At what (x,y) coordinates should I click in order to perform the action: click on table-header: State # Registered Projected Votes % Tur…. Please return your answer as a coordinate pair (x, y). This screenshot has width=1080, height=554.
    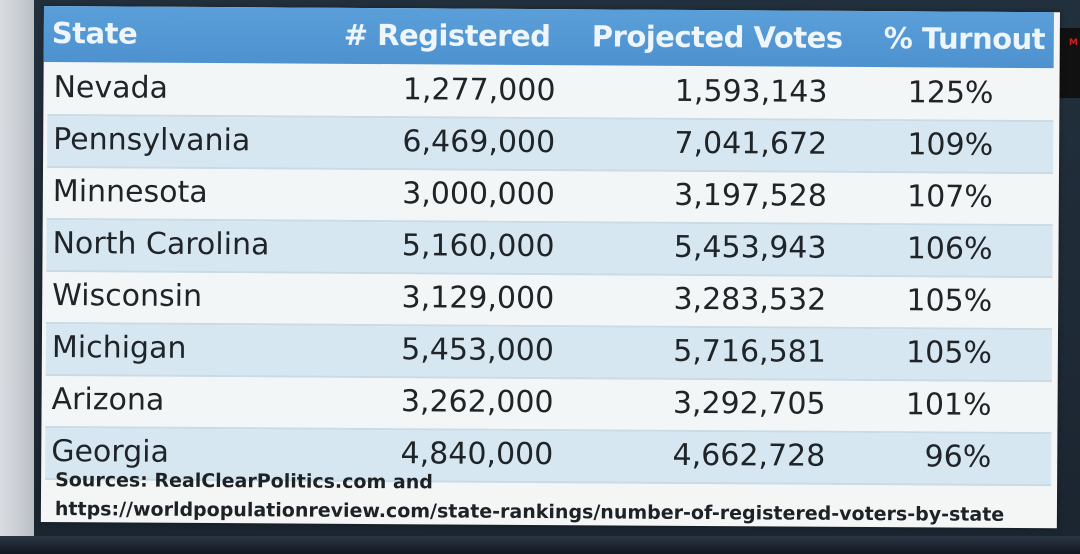
    Looking at the image, I should click on (548, 37).